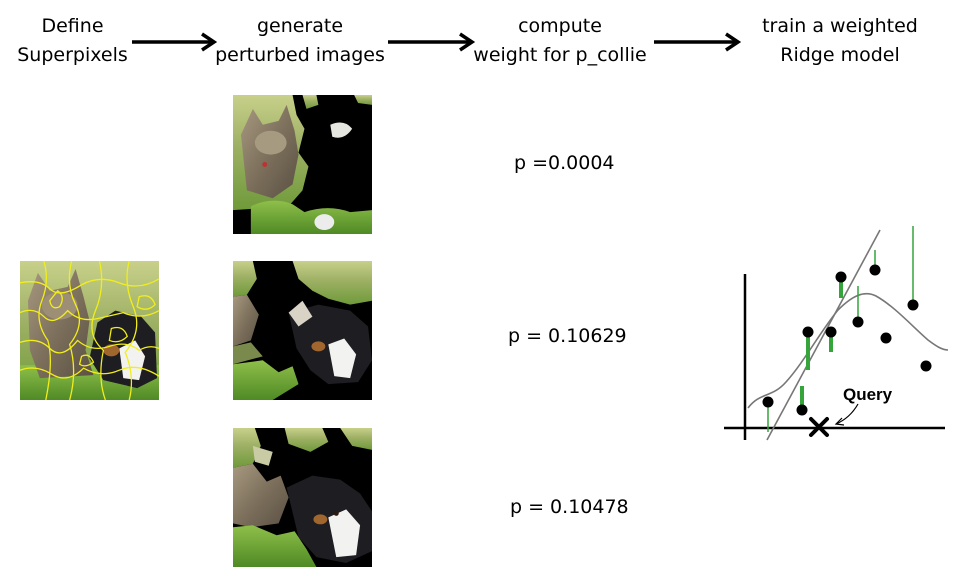 This screenshot has height=576, width=968. I want to click on query-label: Query, so click(868, 394).